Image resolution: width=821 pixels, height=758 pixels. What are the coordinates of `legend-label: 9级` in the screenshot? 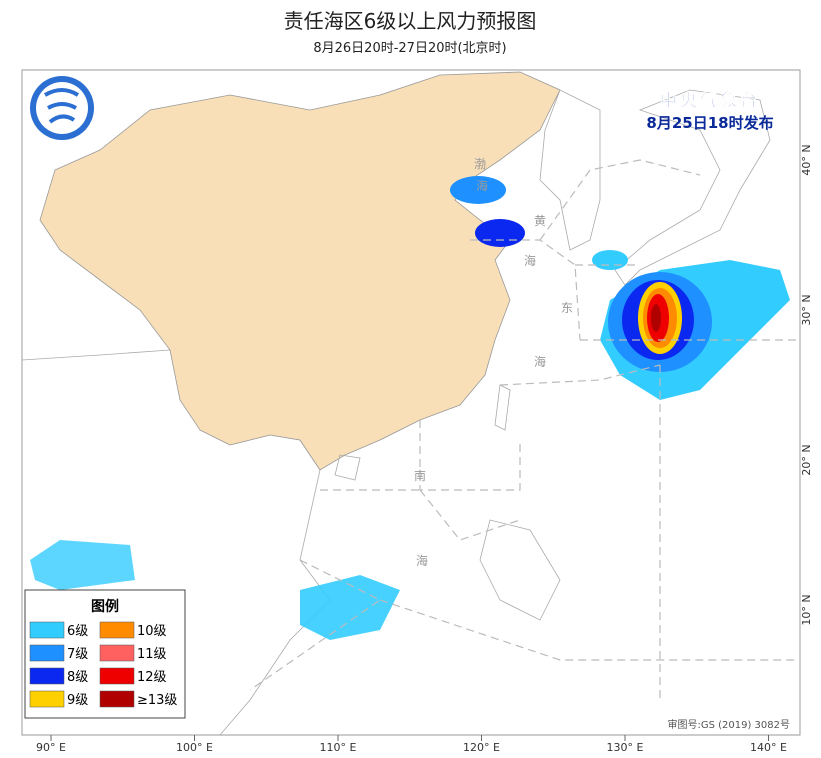 It's located at (77, 700).